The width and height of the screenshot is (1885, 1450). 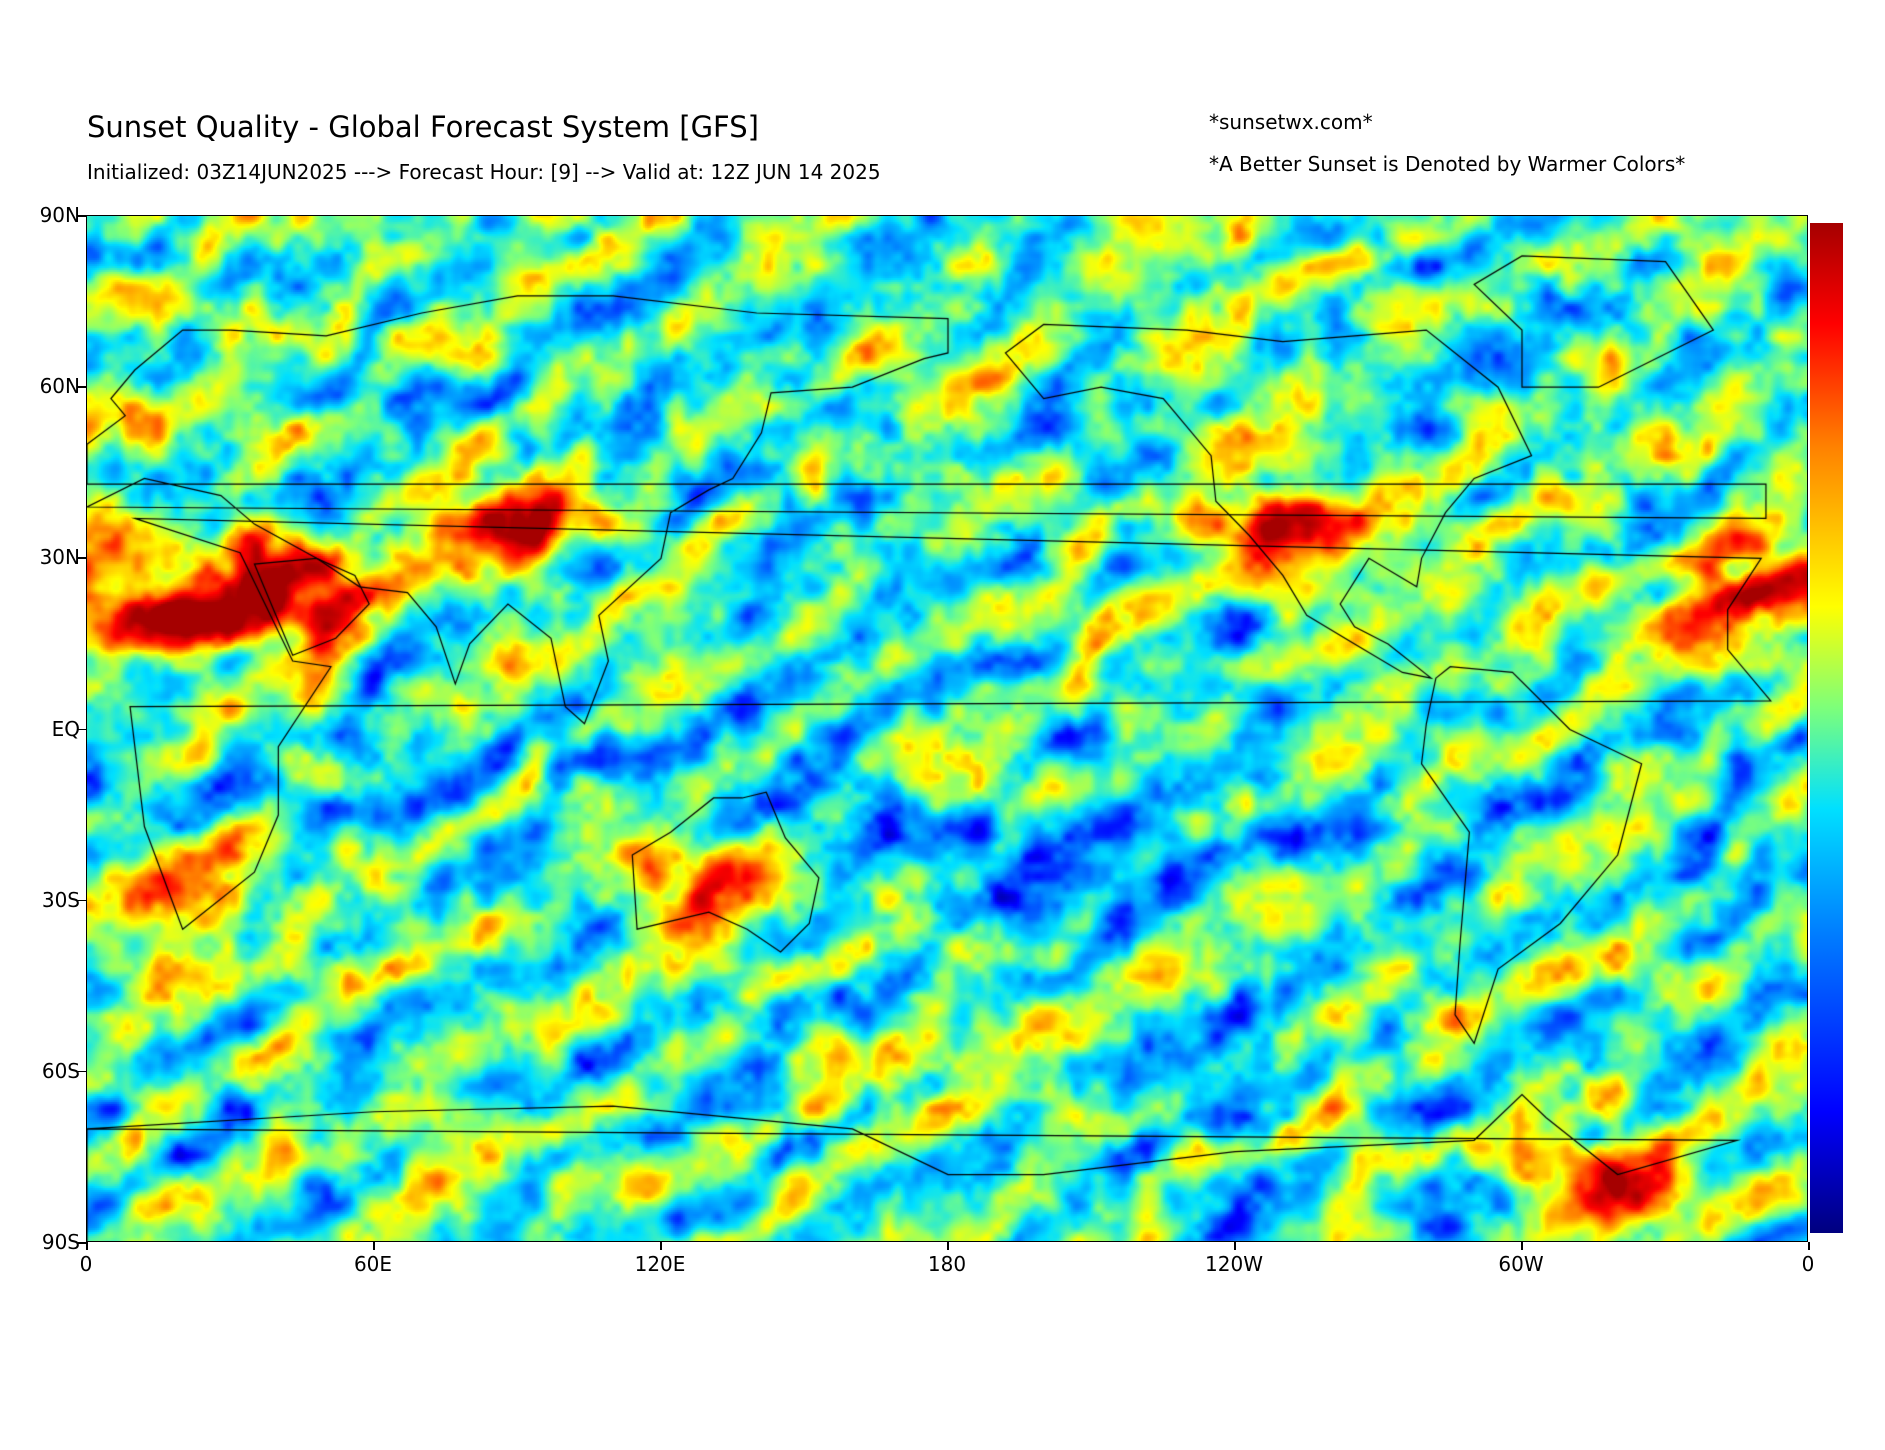 I want to click on lat-tick-label: 60S, so click(x=60, y=1070).